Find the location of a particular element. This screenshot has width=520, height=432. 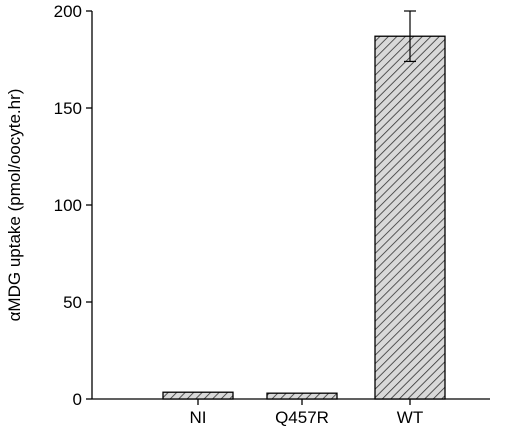

bar-q457r is located at coordinates (302, 396).